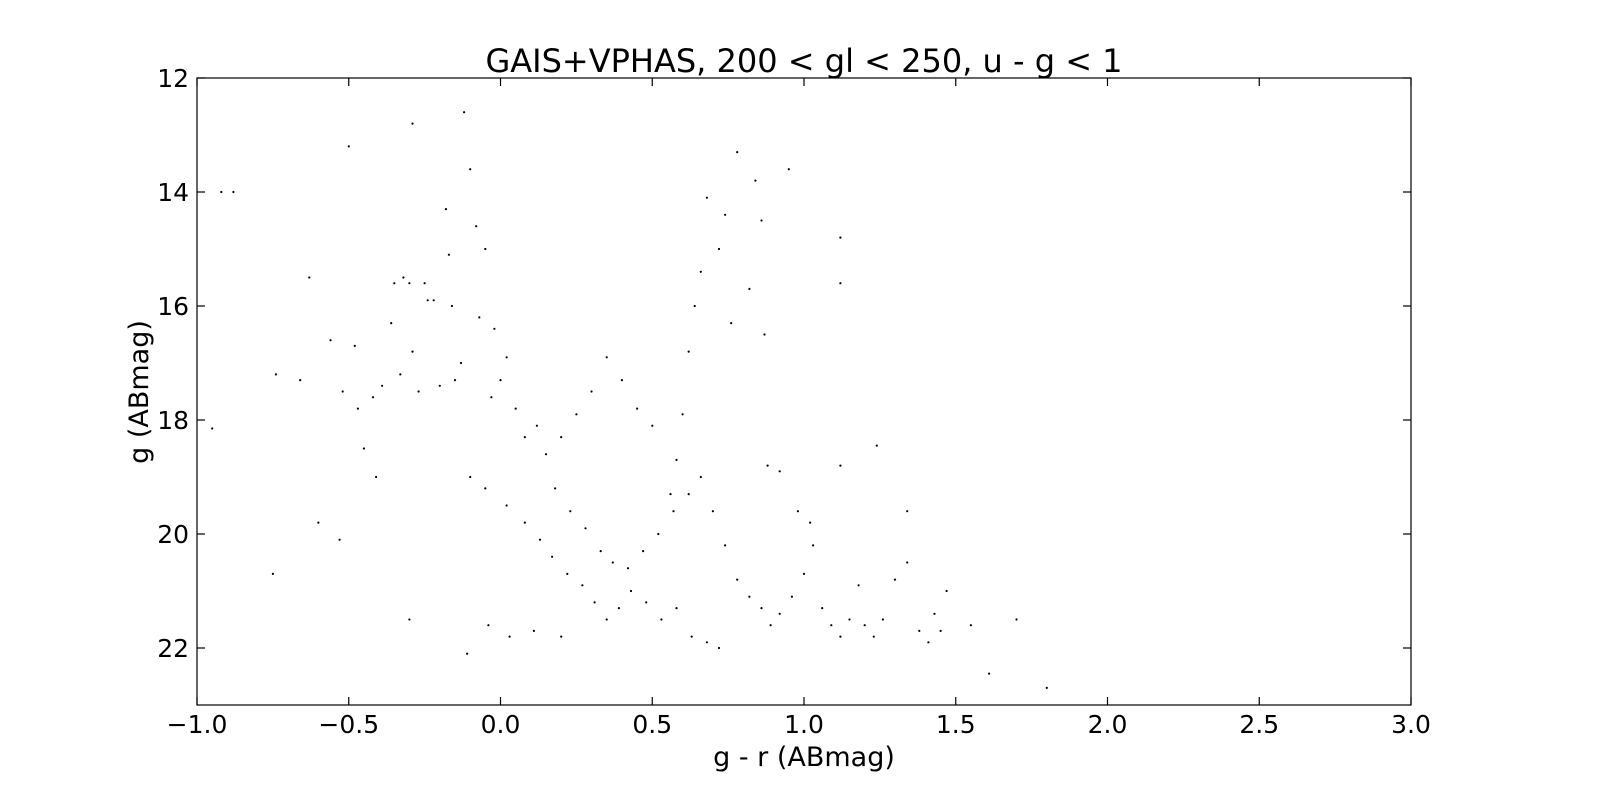 This screenshot has height=800, width=1600. Describe the element at coordinates (139, 392) in the screenshot. I see `y-axis-label: g (ABmag)` at that location.